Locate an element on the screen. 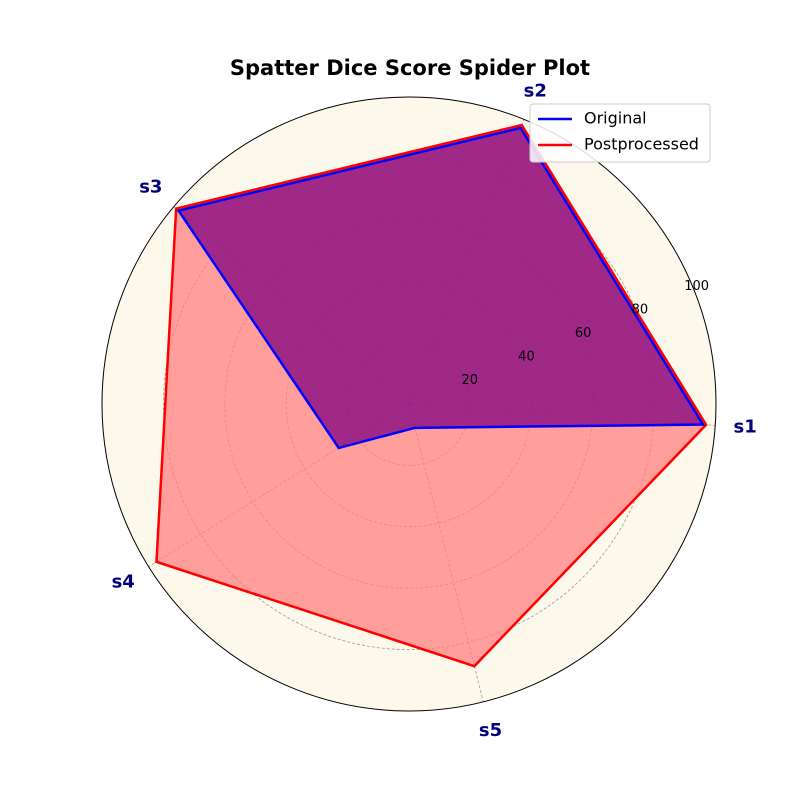 The width and height of the screenshot is (800, 800). legend-frame is located at coordinates (620, 133).